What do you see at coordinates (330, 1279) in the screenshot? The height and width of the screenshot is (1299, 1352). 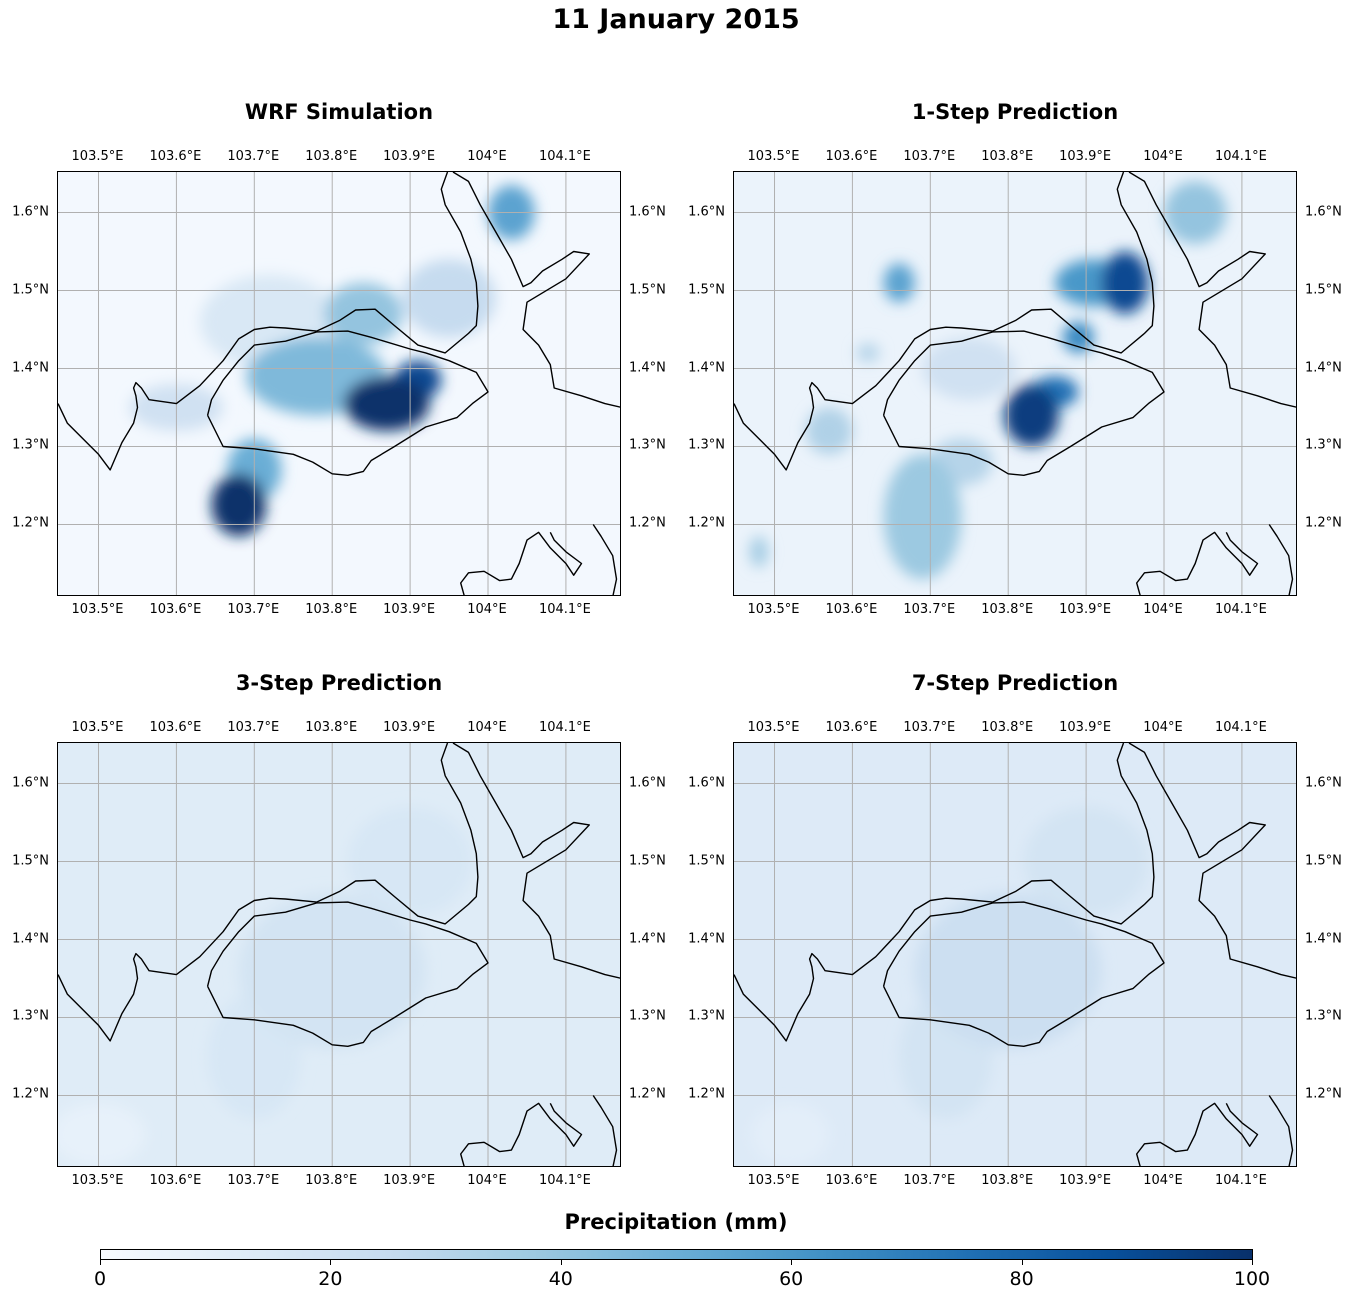 I see `colorbar-tick-label: 20` at bounding box center [330, 1279].